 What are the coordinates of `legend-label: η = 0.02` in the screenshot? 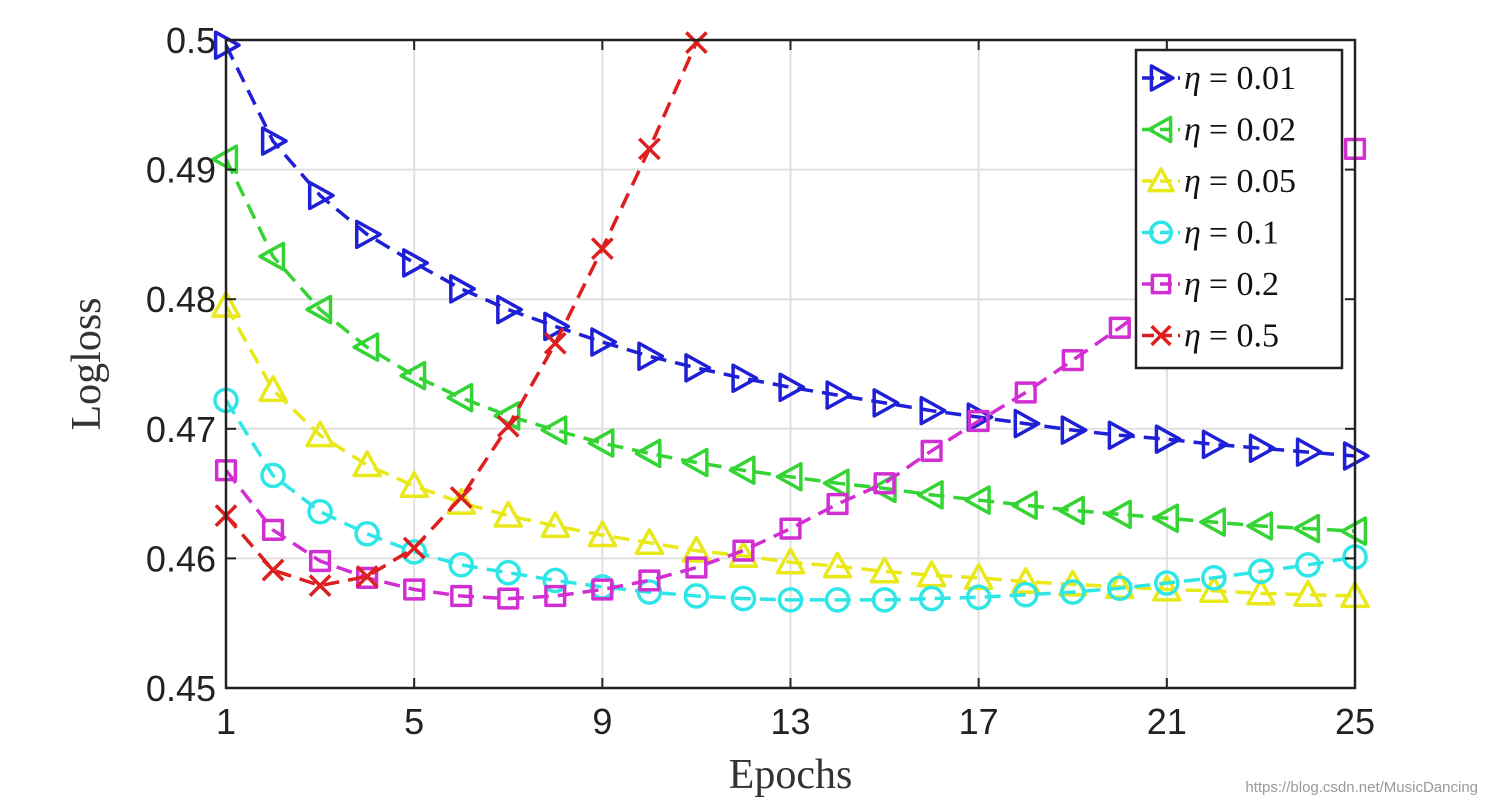 It's located at (1240, 130).